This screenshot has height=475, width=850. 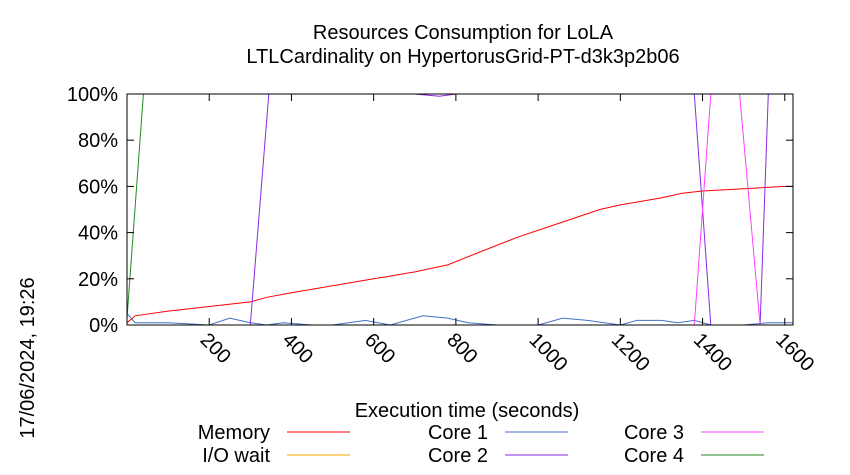 I want to click on chart-title: Resources Consumption for LoLA, so click(x=463, y=33).